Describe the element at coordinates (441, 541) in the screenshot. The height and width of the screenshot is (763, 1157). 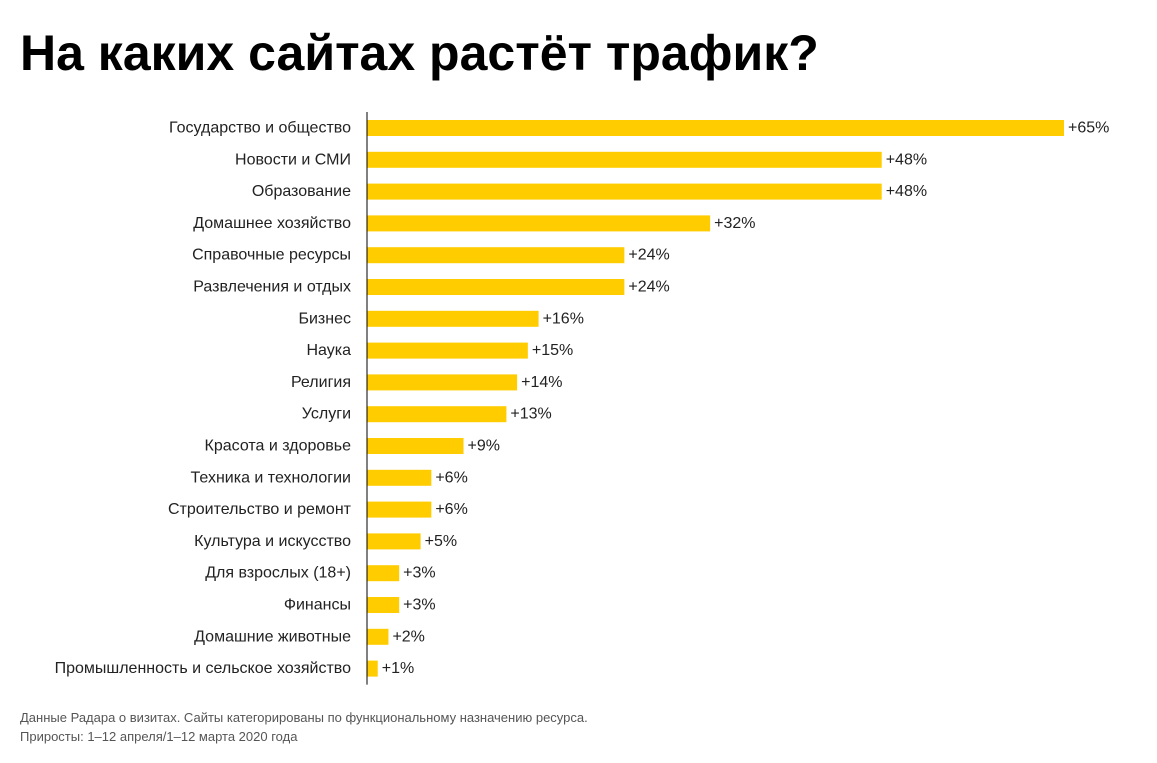
I see `data-label: +5%` at that location.